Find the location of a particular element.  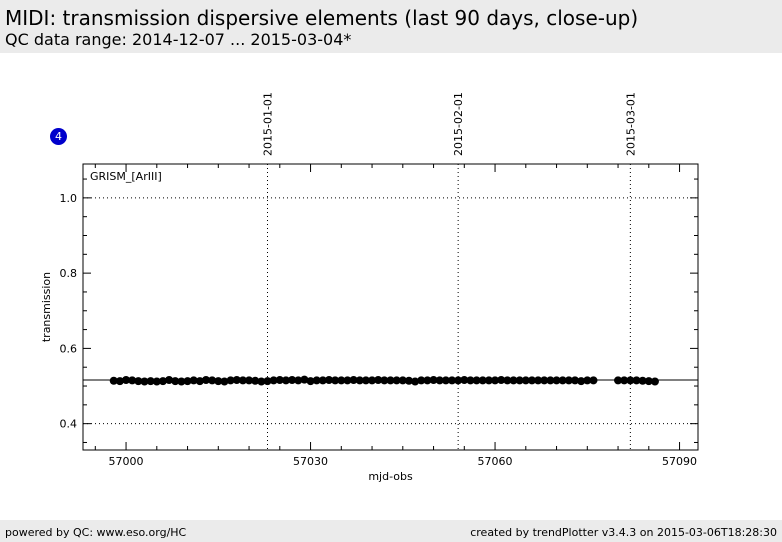

date-marker-label: 2015-02-01 is located at coordinates (458, 124).